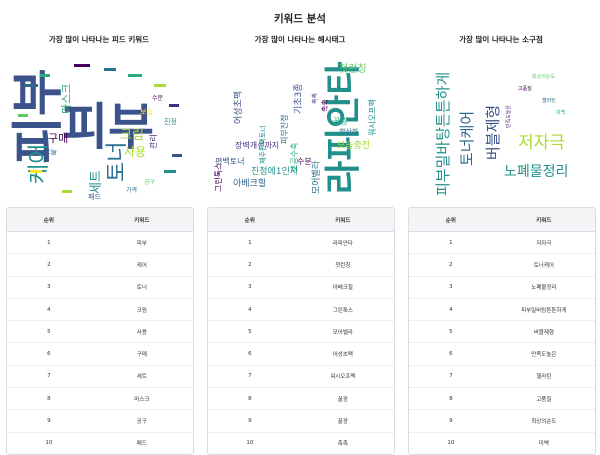 The height and width of the screenshot is (455, 600). What do you see at coordinates (536, 172) in the screenshot?
I see `cloud-word: 노폐물정리` at bounding box center [536, 172].